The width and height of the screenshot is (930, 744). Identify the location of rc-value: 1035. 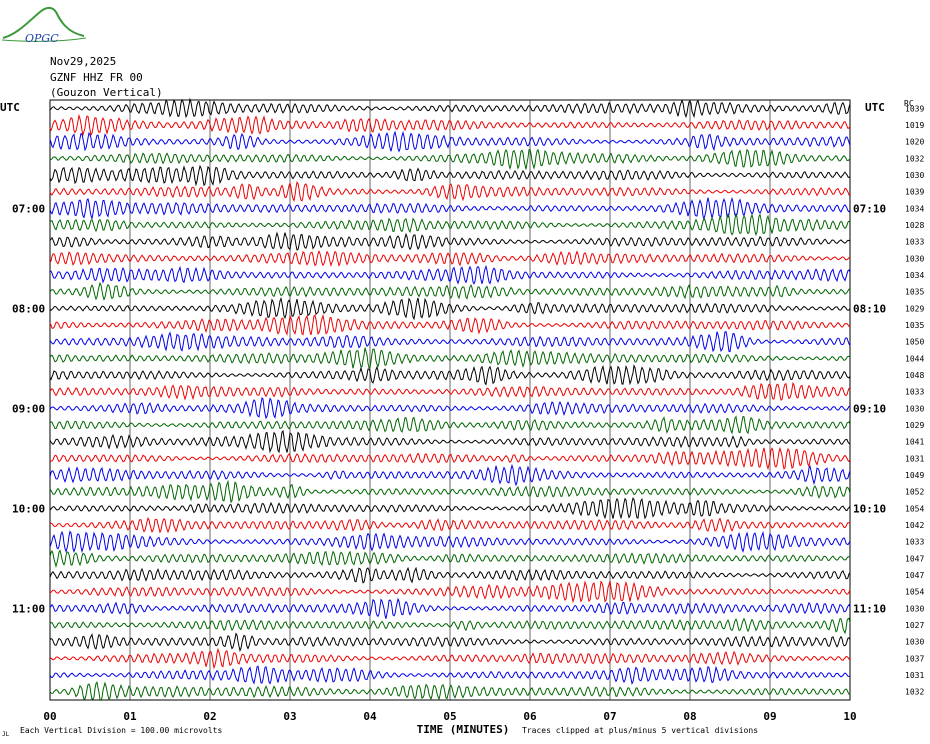
(914, 325).